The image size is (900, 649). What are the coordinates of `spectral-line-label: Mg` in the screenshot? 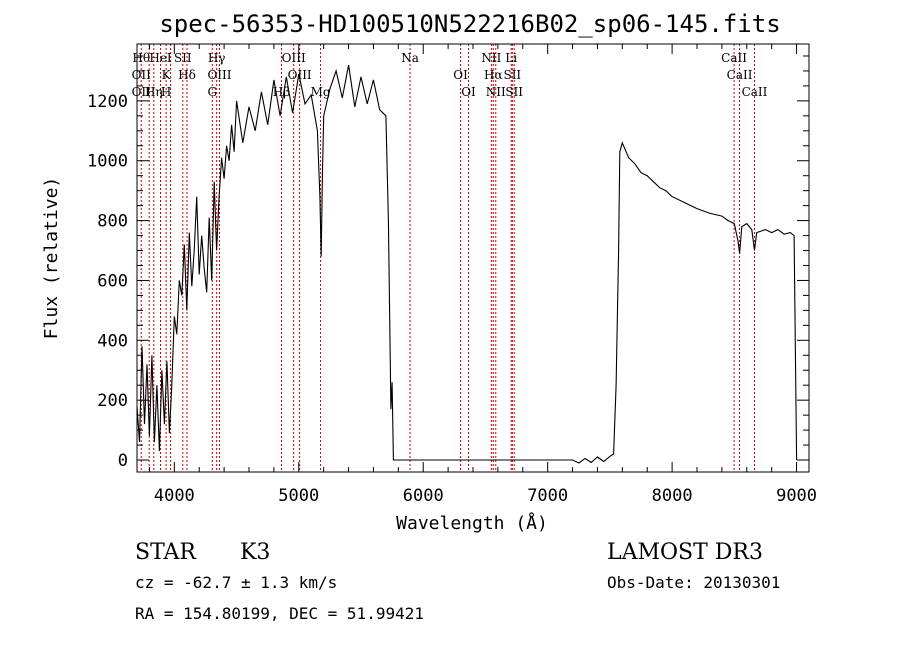 It's located at (321, 92).